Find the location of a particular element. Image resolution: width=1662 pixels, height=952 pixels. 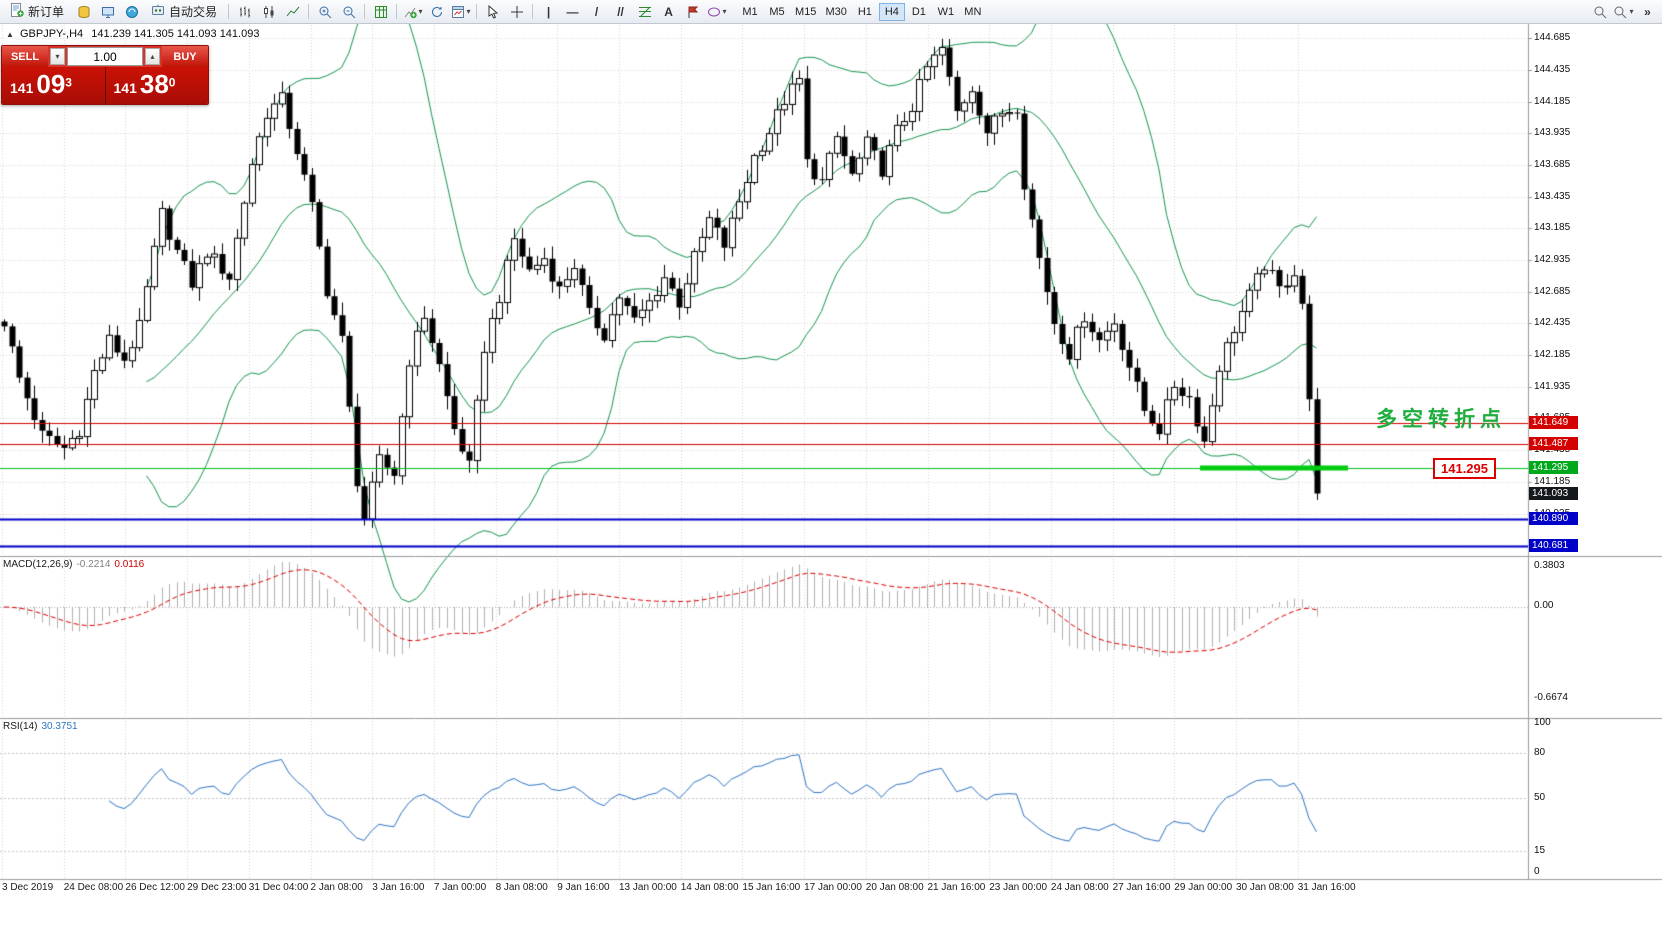

timeframe-m5-button: M5 is located at coordinates (777, 12).